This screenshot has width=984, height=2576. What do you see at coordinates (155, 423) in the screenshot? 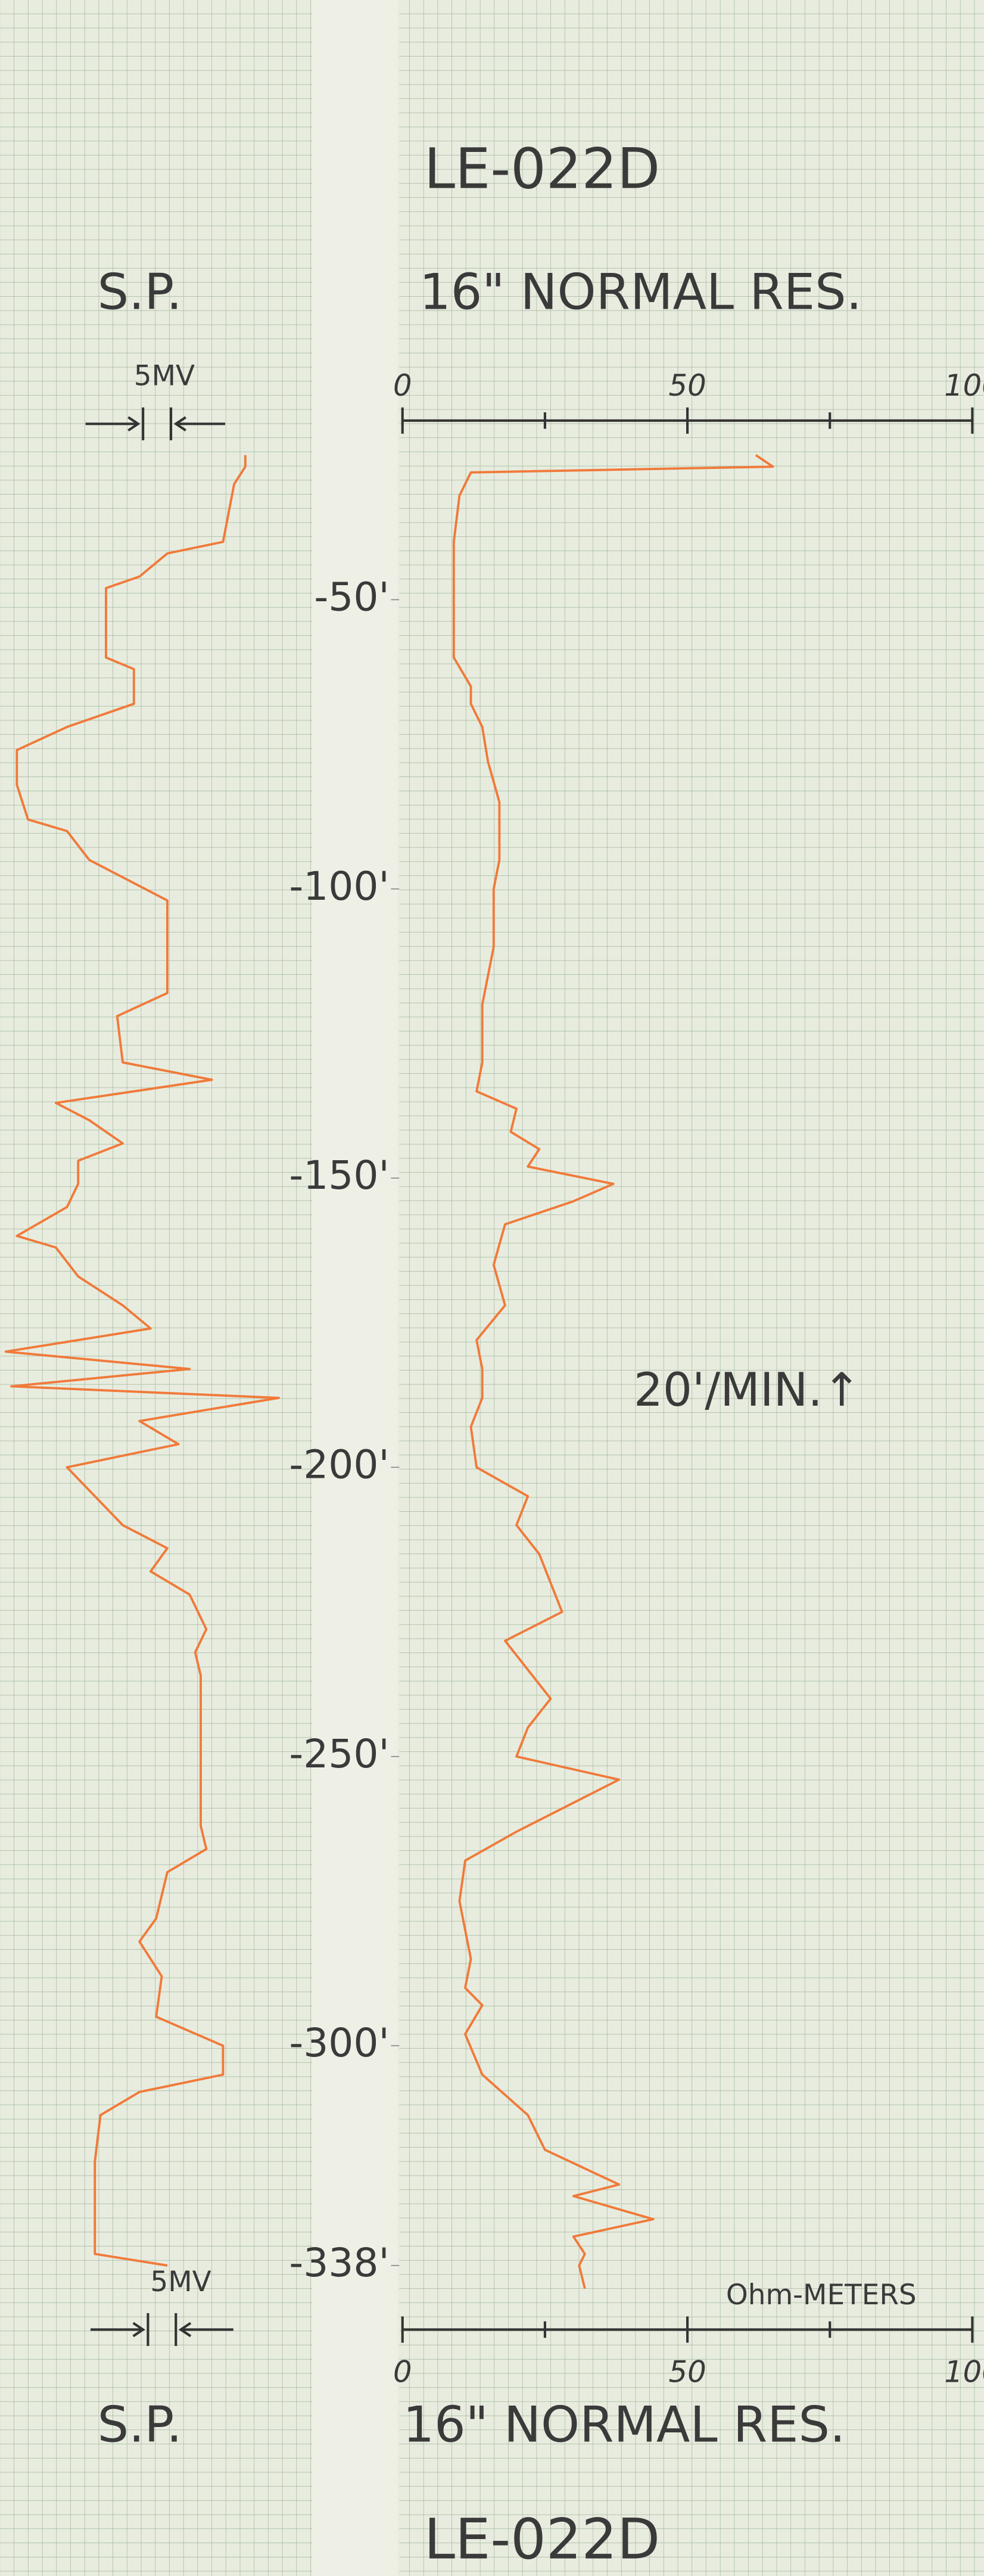
I see `scale-bar-top` at bounding box center [155, 423].